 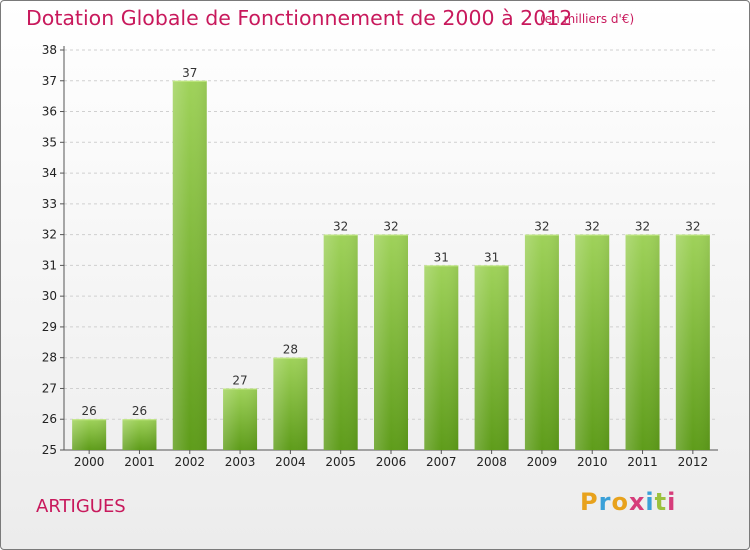 I want to click on proxiti-logo: Proxiti, so click(x=628, y=502).